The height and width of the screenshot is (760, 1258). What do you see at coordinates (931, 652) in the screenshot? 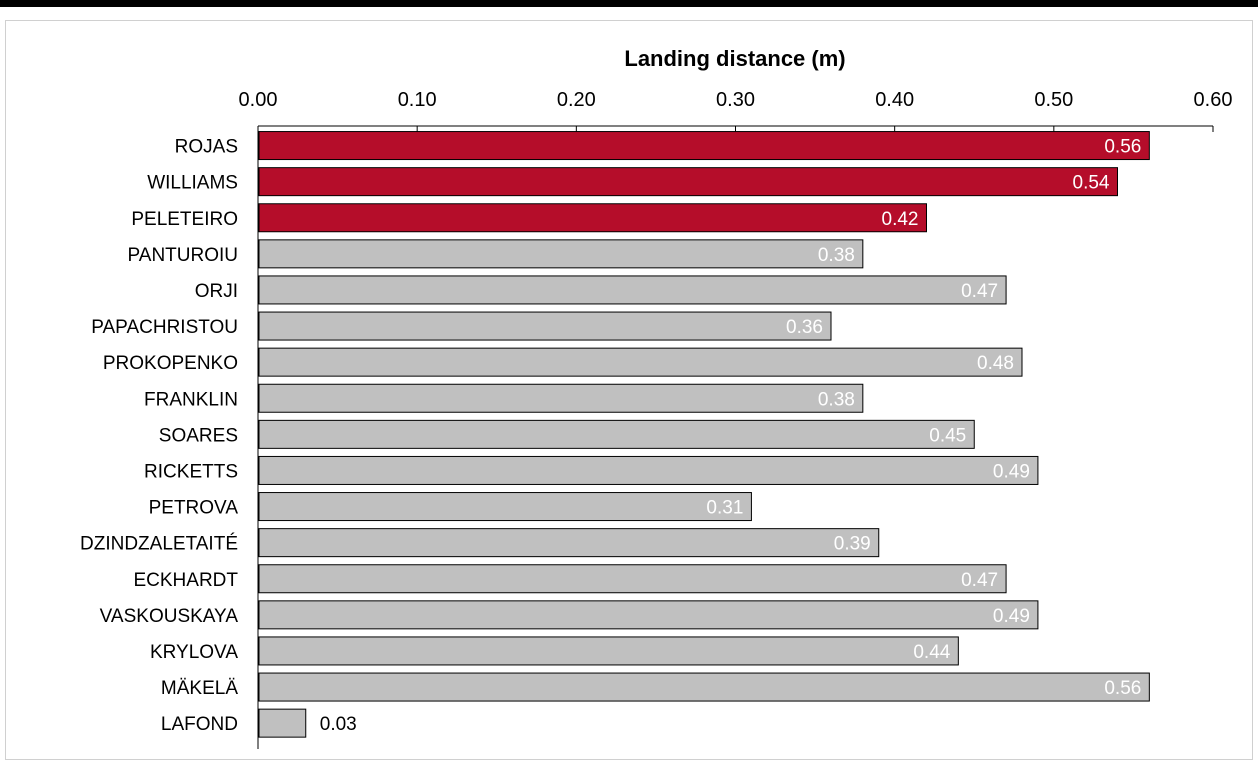
I see `data-label: 0.44` at bounding box center [931, 652].